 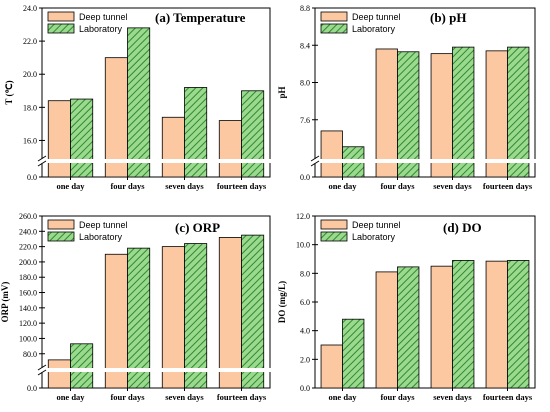 I want to click on y-tick-label: 260.0, so click(x=28, y=216).